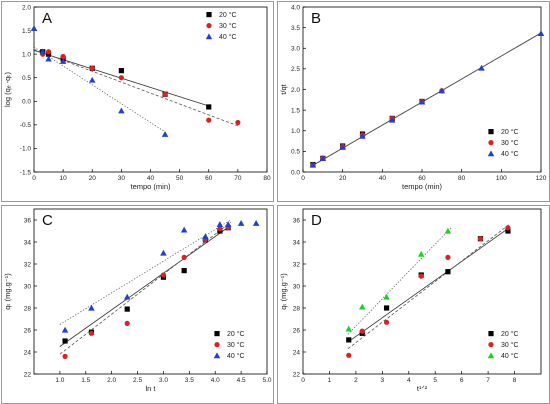 The image size is (550, 404). I want to click on y-tick-label: -1.5, so click(26, 172).